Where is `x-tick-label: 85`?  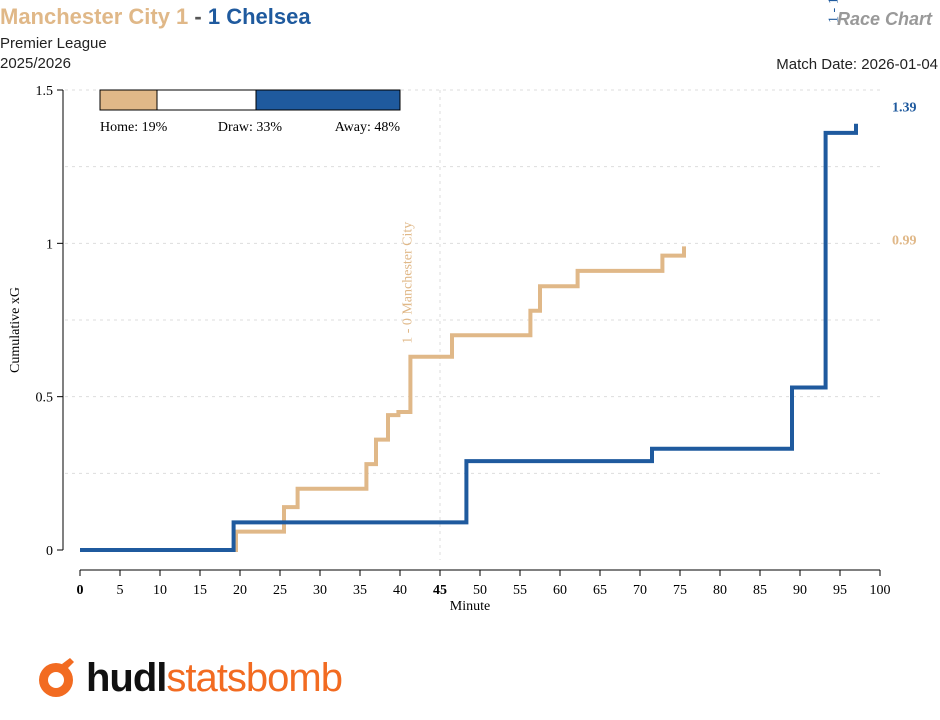 x-tick-label: 85 is located at coordinates (760, 590).